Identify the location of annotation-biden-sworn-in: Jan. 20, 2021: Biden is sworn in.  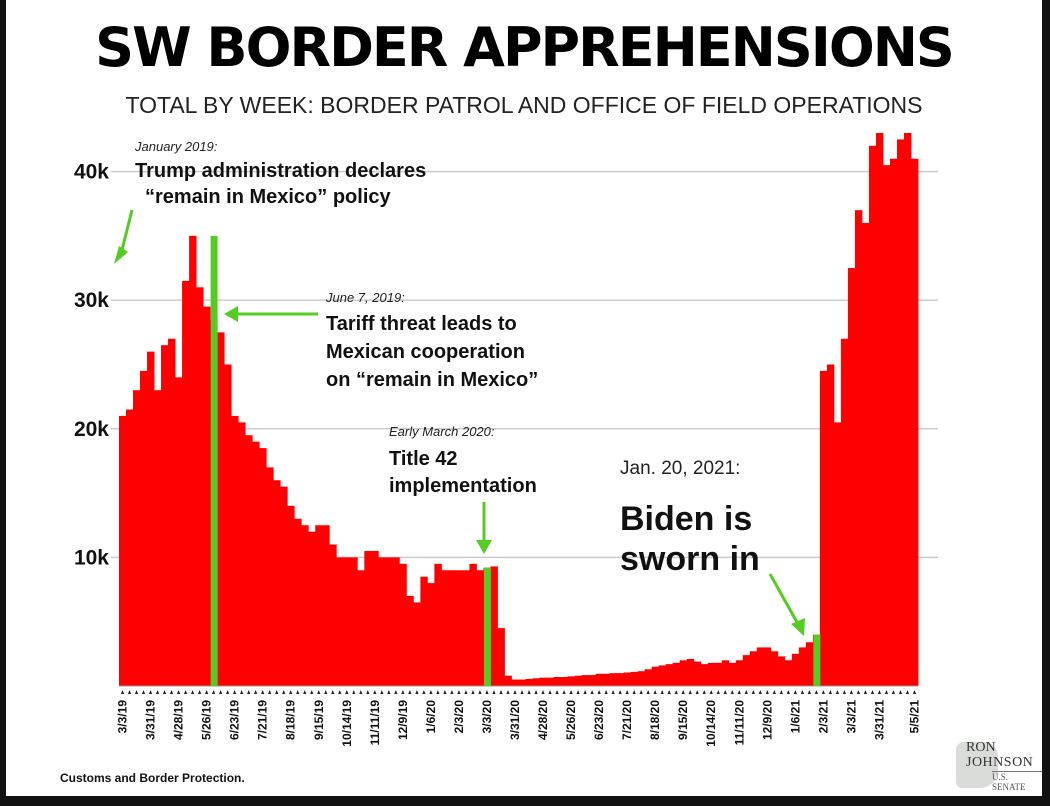
(712, 547).